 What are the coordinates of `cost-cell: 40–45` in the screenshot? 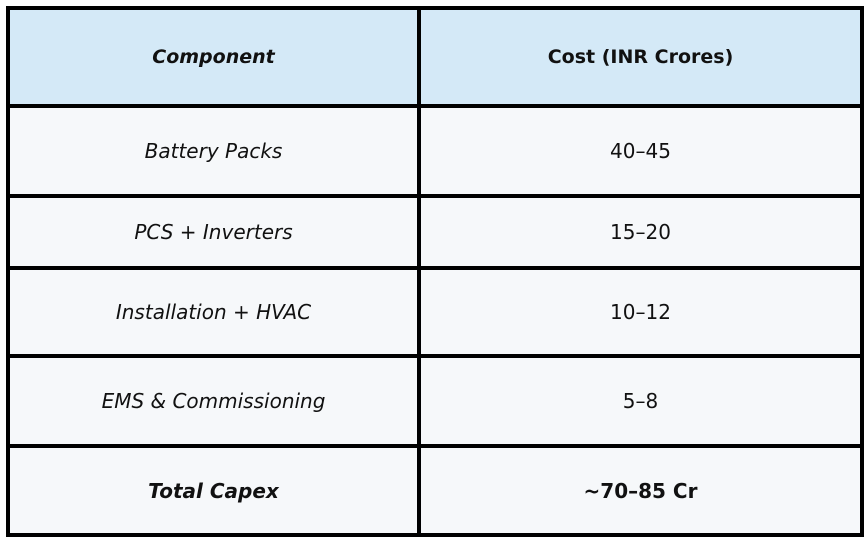 It's located at (640, 151).